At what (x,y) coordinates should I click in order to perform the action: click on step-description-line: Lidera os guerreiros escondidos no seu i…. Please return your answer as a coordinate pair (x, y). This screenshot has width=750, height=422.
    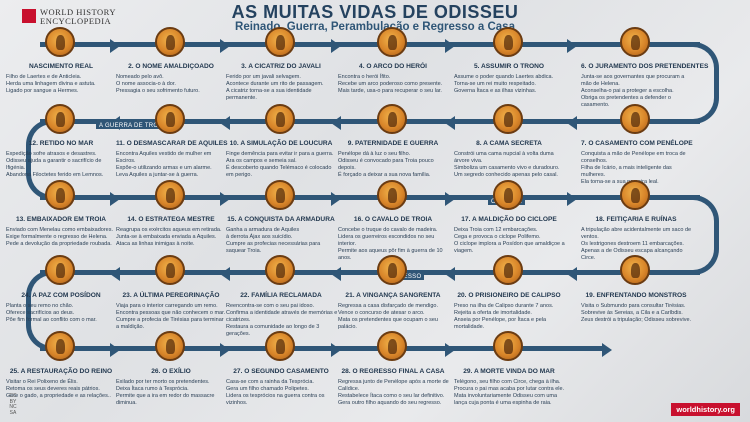
    Looking at the image, I should click on (386, 240).